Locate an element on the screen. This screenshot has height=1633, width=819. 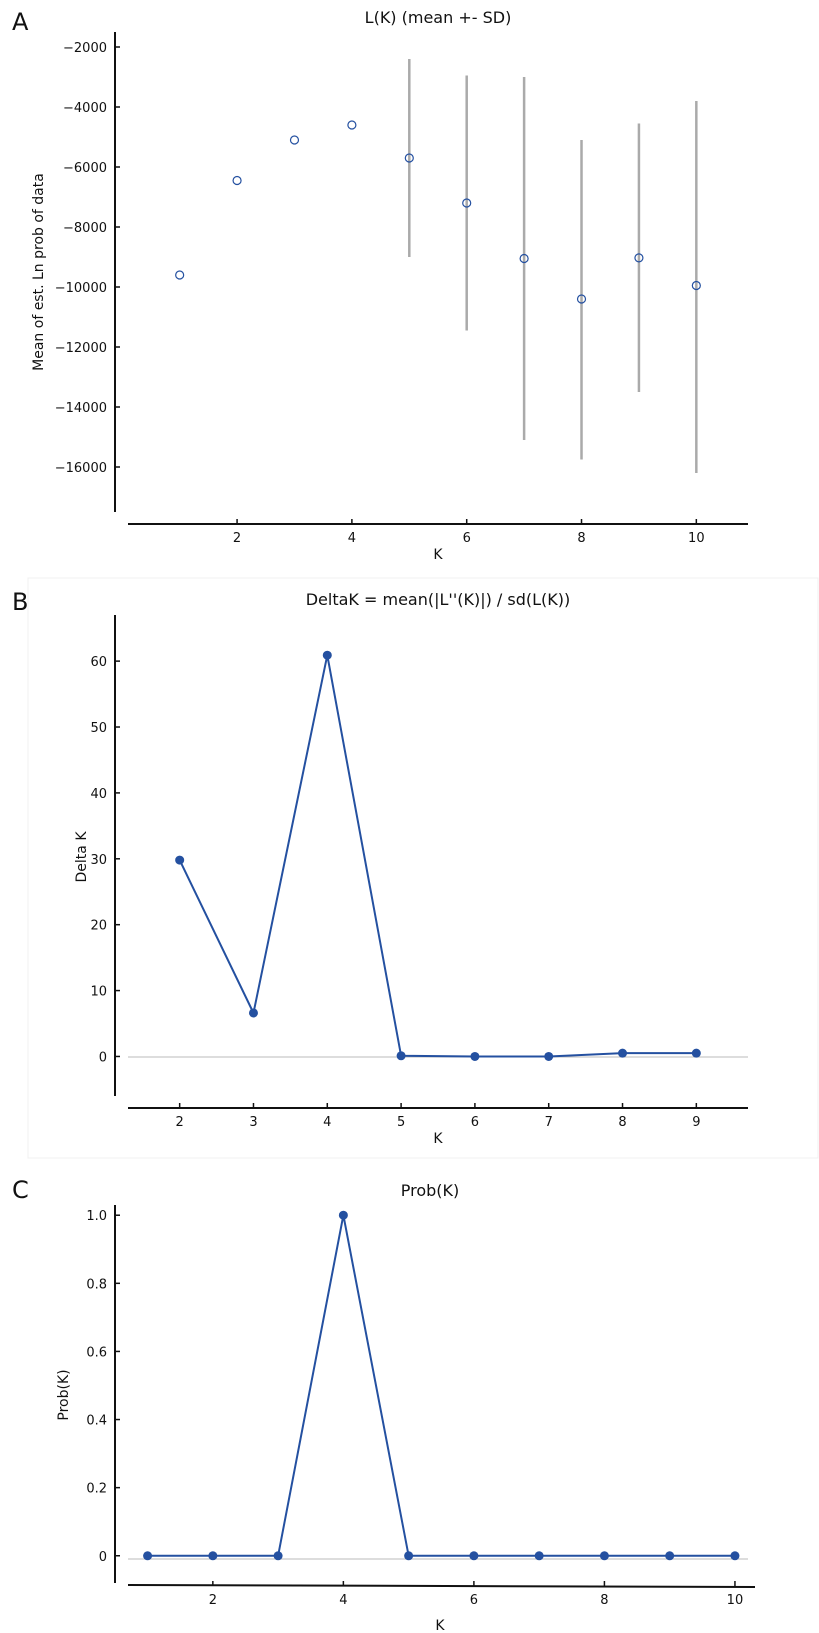
y-tick-label: −12000 is located at coordinates (81, 348).